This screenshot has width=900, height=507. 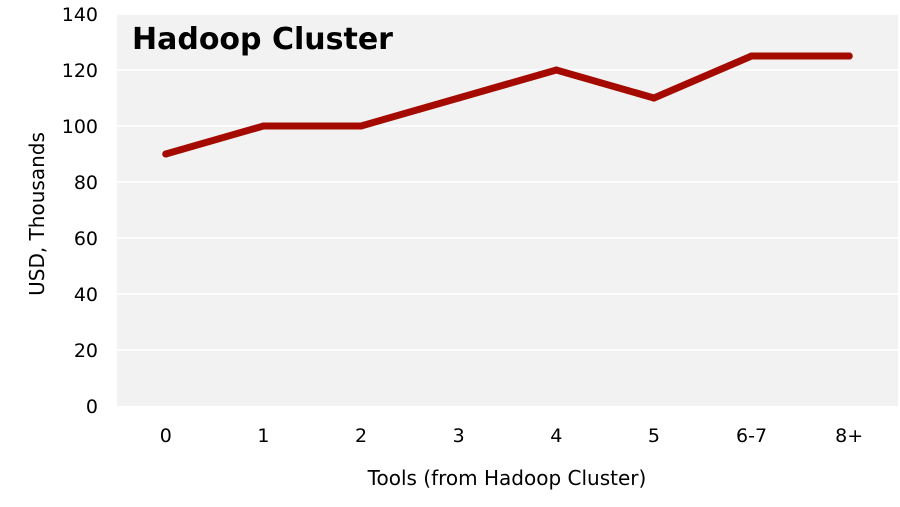 What do you see at coordinates (849, 436) in the screenshot?
I see `x-tick-label: 8+` at bounding box center [849, 436].